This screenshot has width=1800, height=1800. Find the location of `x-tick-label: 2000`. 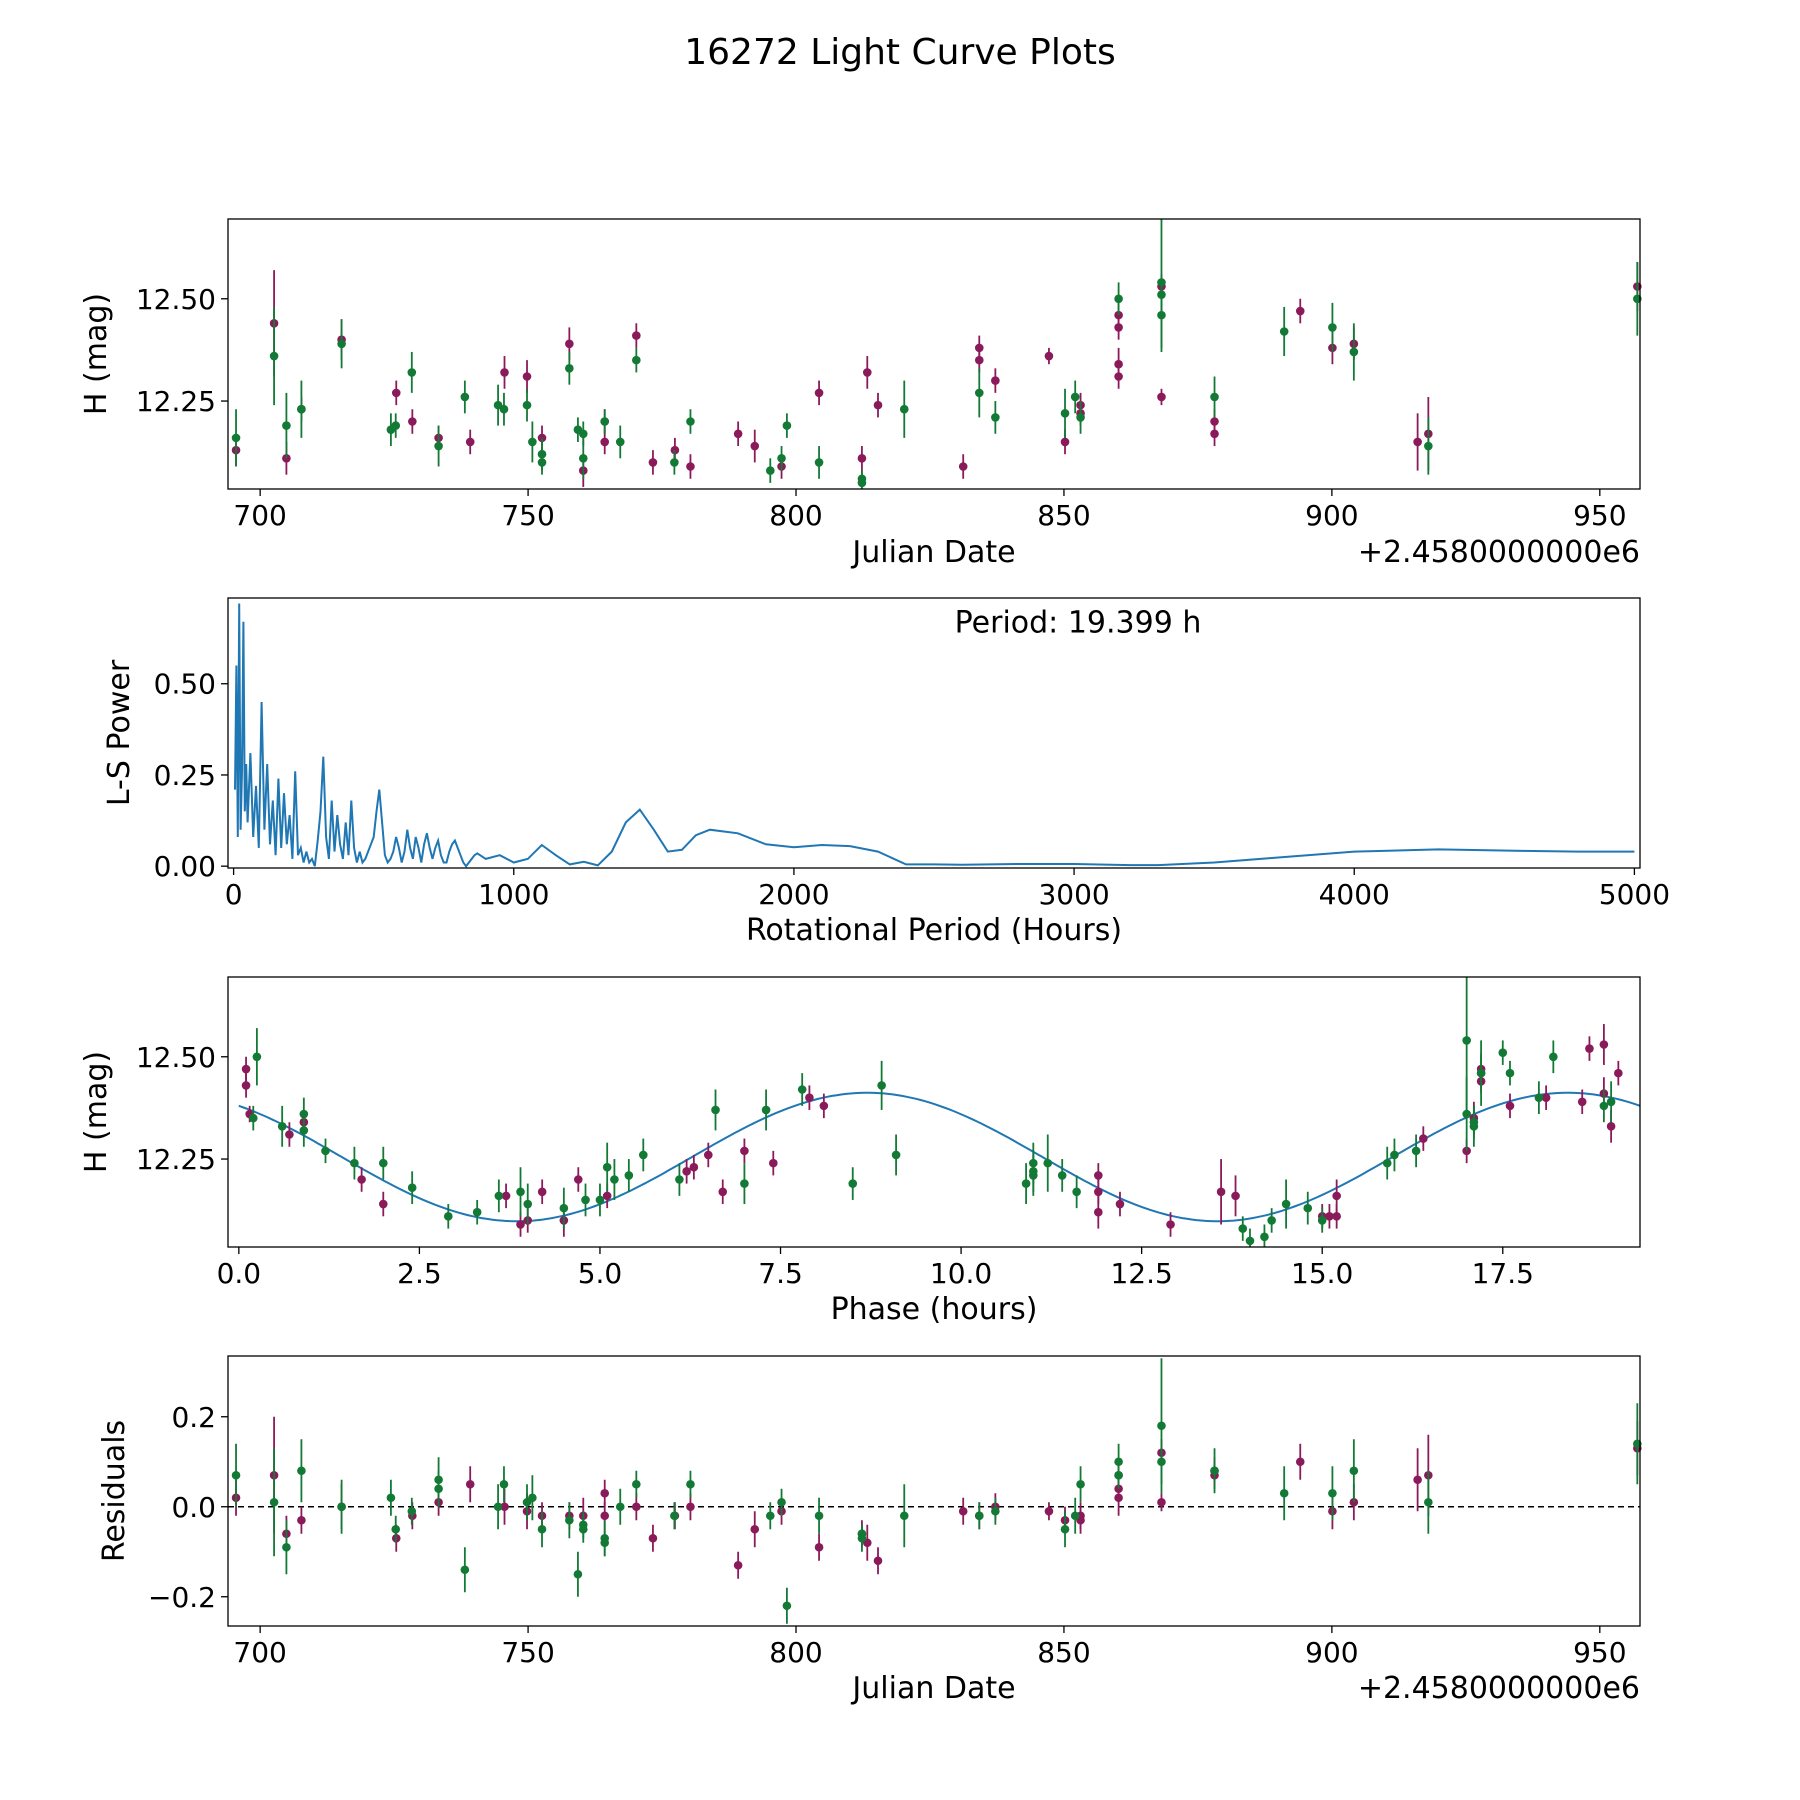

x-tick-label: 2000 is located at coordinates (793, 894).